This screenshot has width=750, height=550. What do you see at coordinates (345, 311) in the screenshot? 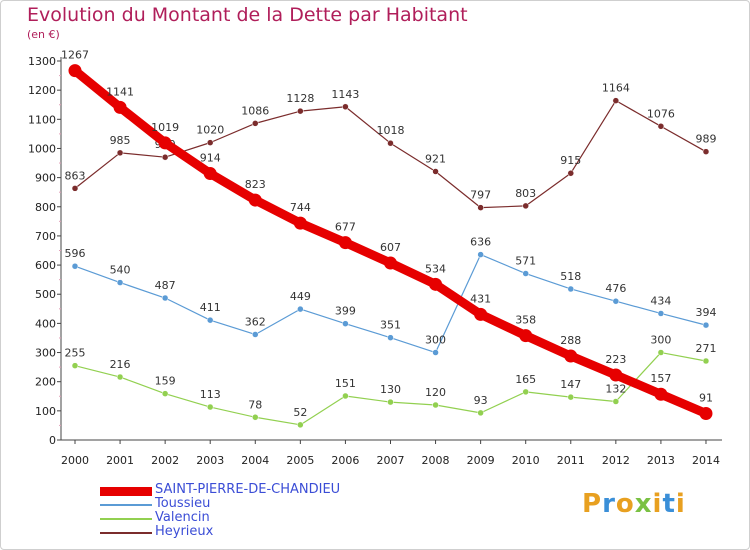
I see `data-label-toussieu: 399` at bounding box center [345, 311].